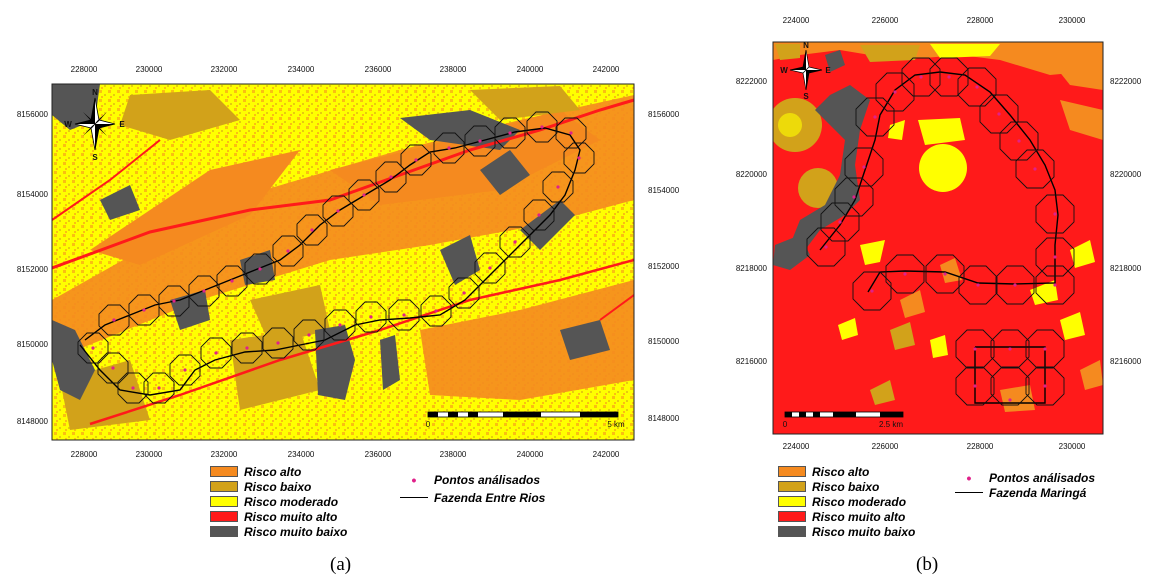 The image size is (1155, 583). I want to click on line-symbol-icon, so click(414, 497).